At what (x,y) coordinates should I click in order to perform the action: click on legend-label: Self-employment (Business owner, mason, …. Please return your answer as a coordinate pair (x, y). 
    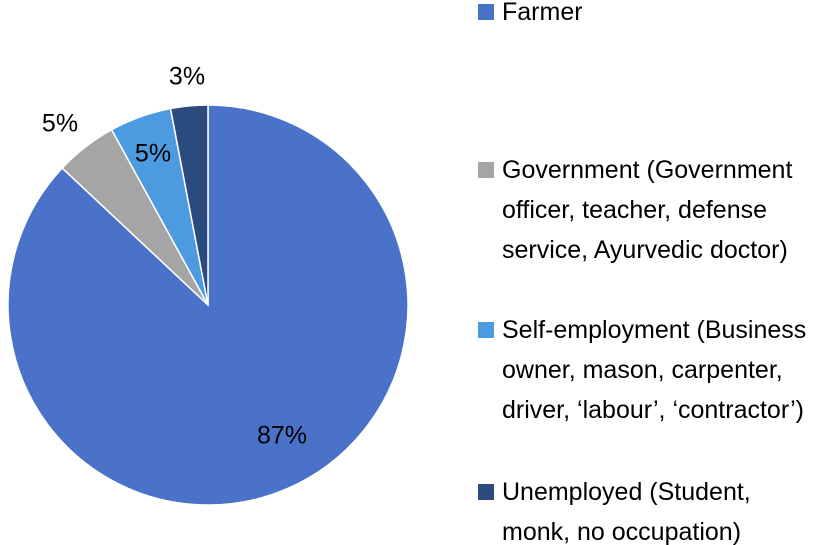
    Looking at the image, I should click on (654, 370).